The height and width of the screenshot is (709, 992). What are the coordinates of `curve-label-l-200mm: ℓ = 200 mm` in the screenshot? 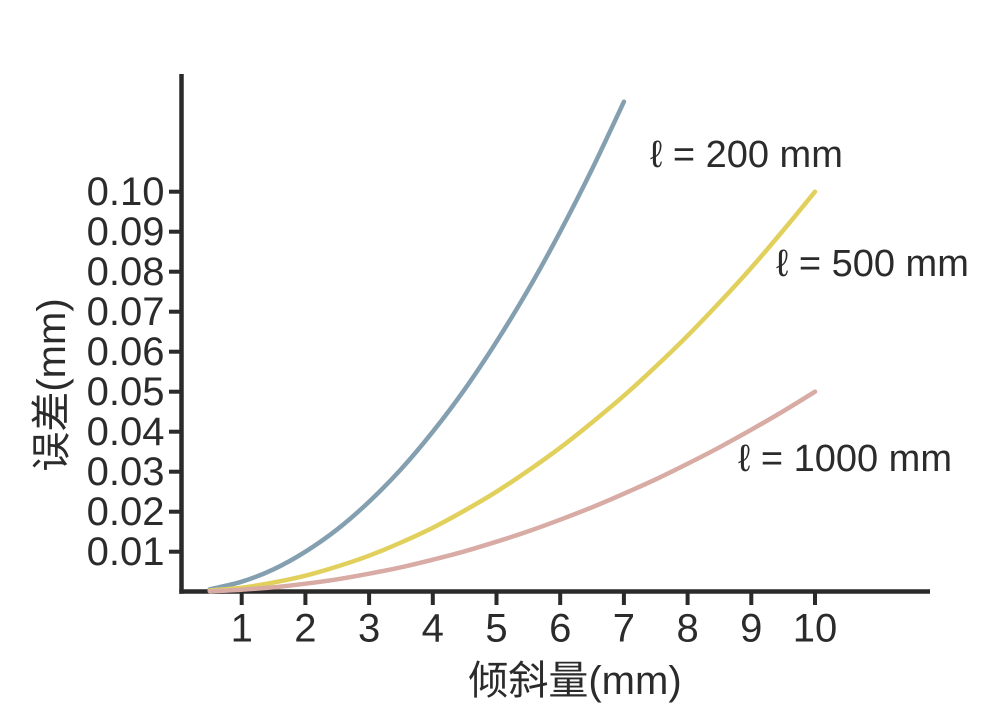 It's located at (746, 155).